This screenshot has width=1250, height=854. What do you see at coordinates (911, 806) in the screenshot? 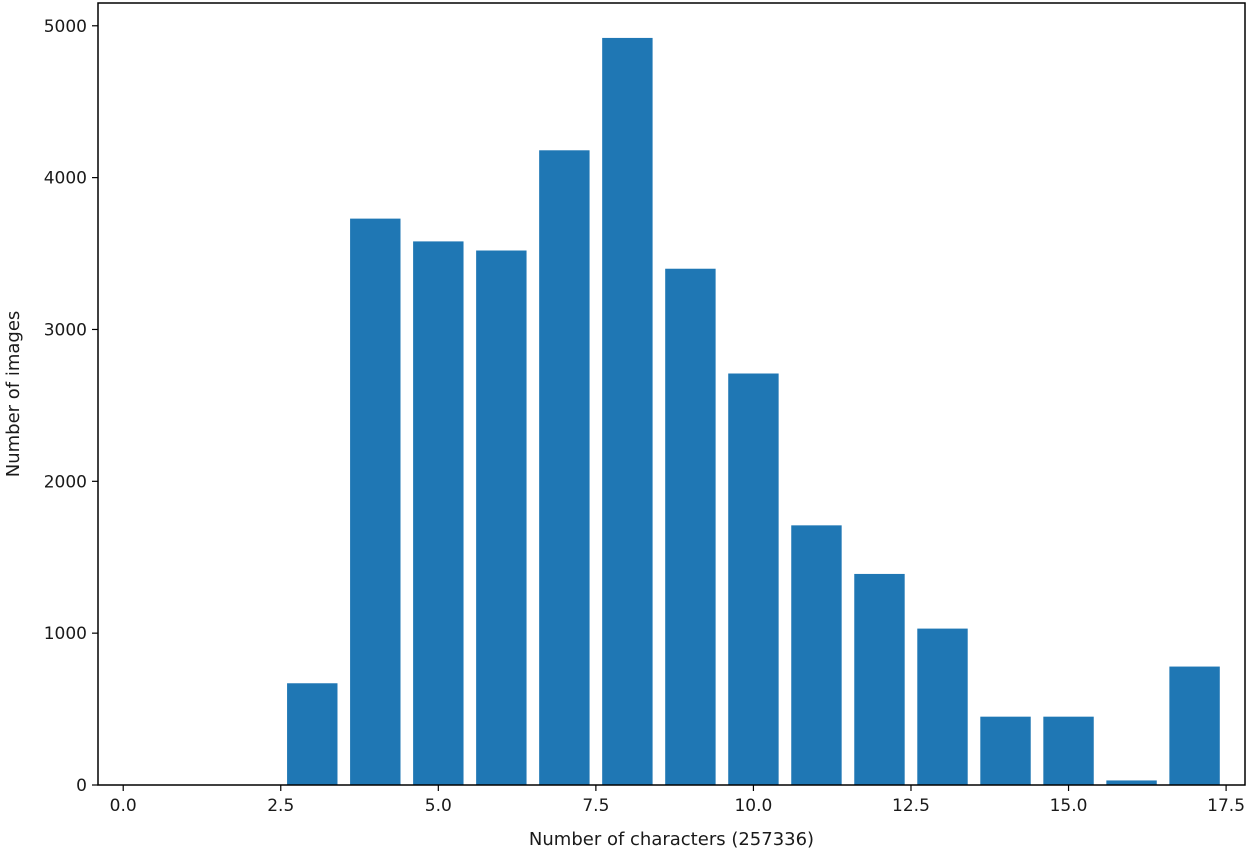
I see `x-tick-label: 12.5` at bounding box center [911, 806].